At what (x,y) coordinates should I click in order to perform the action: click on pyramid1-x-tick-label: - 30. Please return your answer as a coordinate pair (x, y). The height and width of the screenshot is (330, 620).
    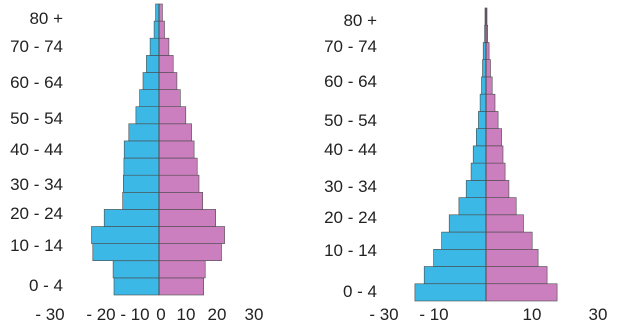
    Looking at the image, I should click on (49, 314).